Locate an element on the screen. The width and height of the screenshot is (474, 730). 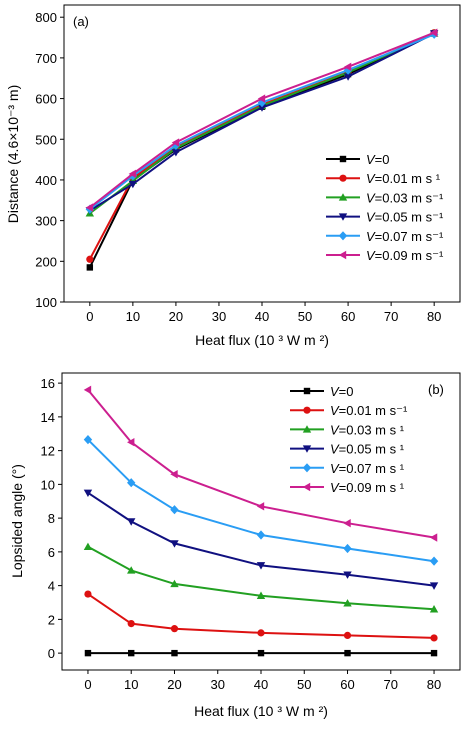
legend-label: V=0.09 m s⁻¹ is located at coordinates (405, 255).